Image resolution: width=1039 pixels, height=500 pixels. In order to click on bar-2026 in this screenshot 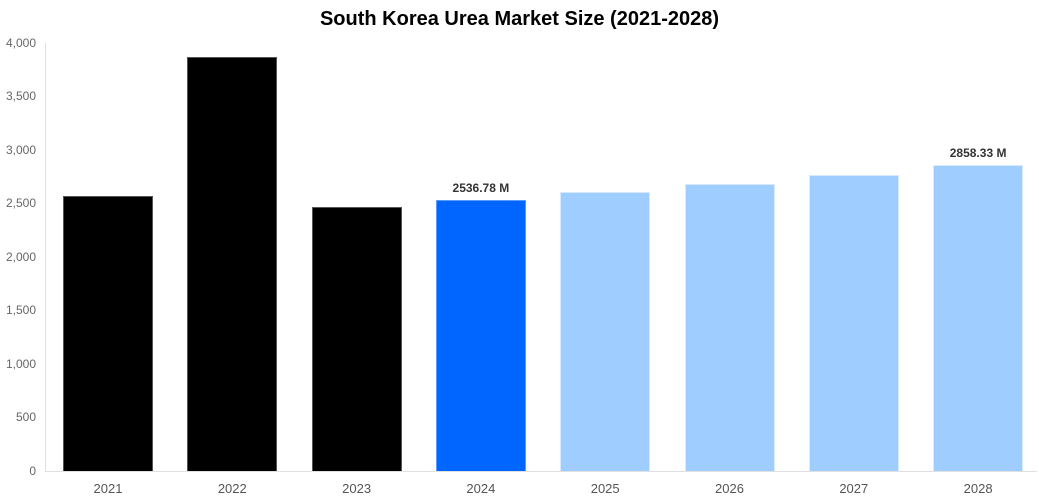, I will do `click(729, 327)`.